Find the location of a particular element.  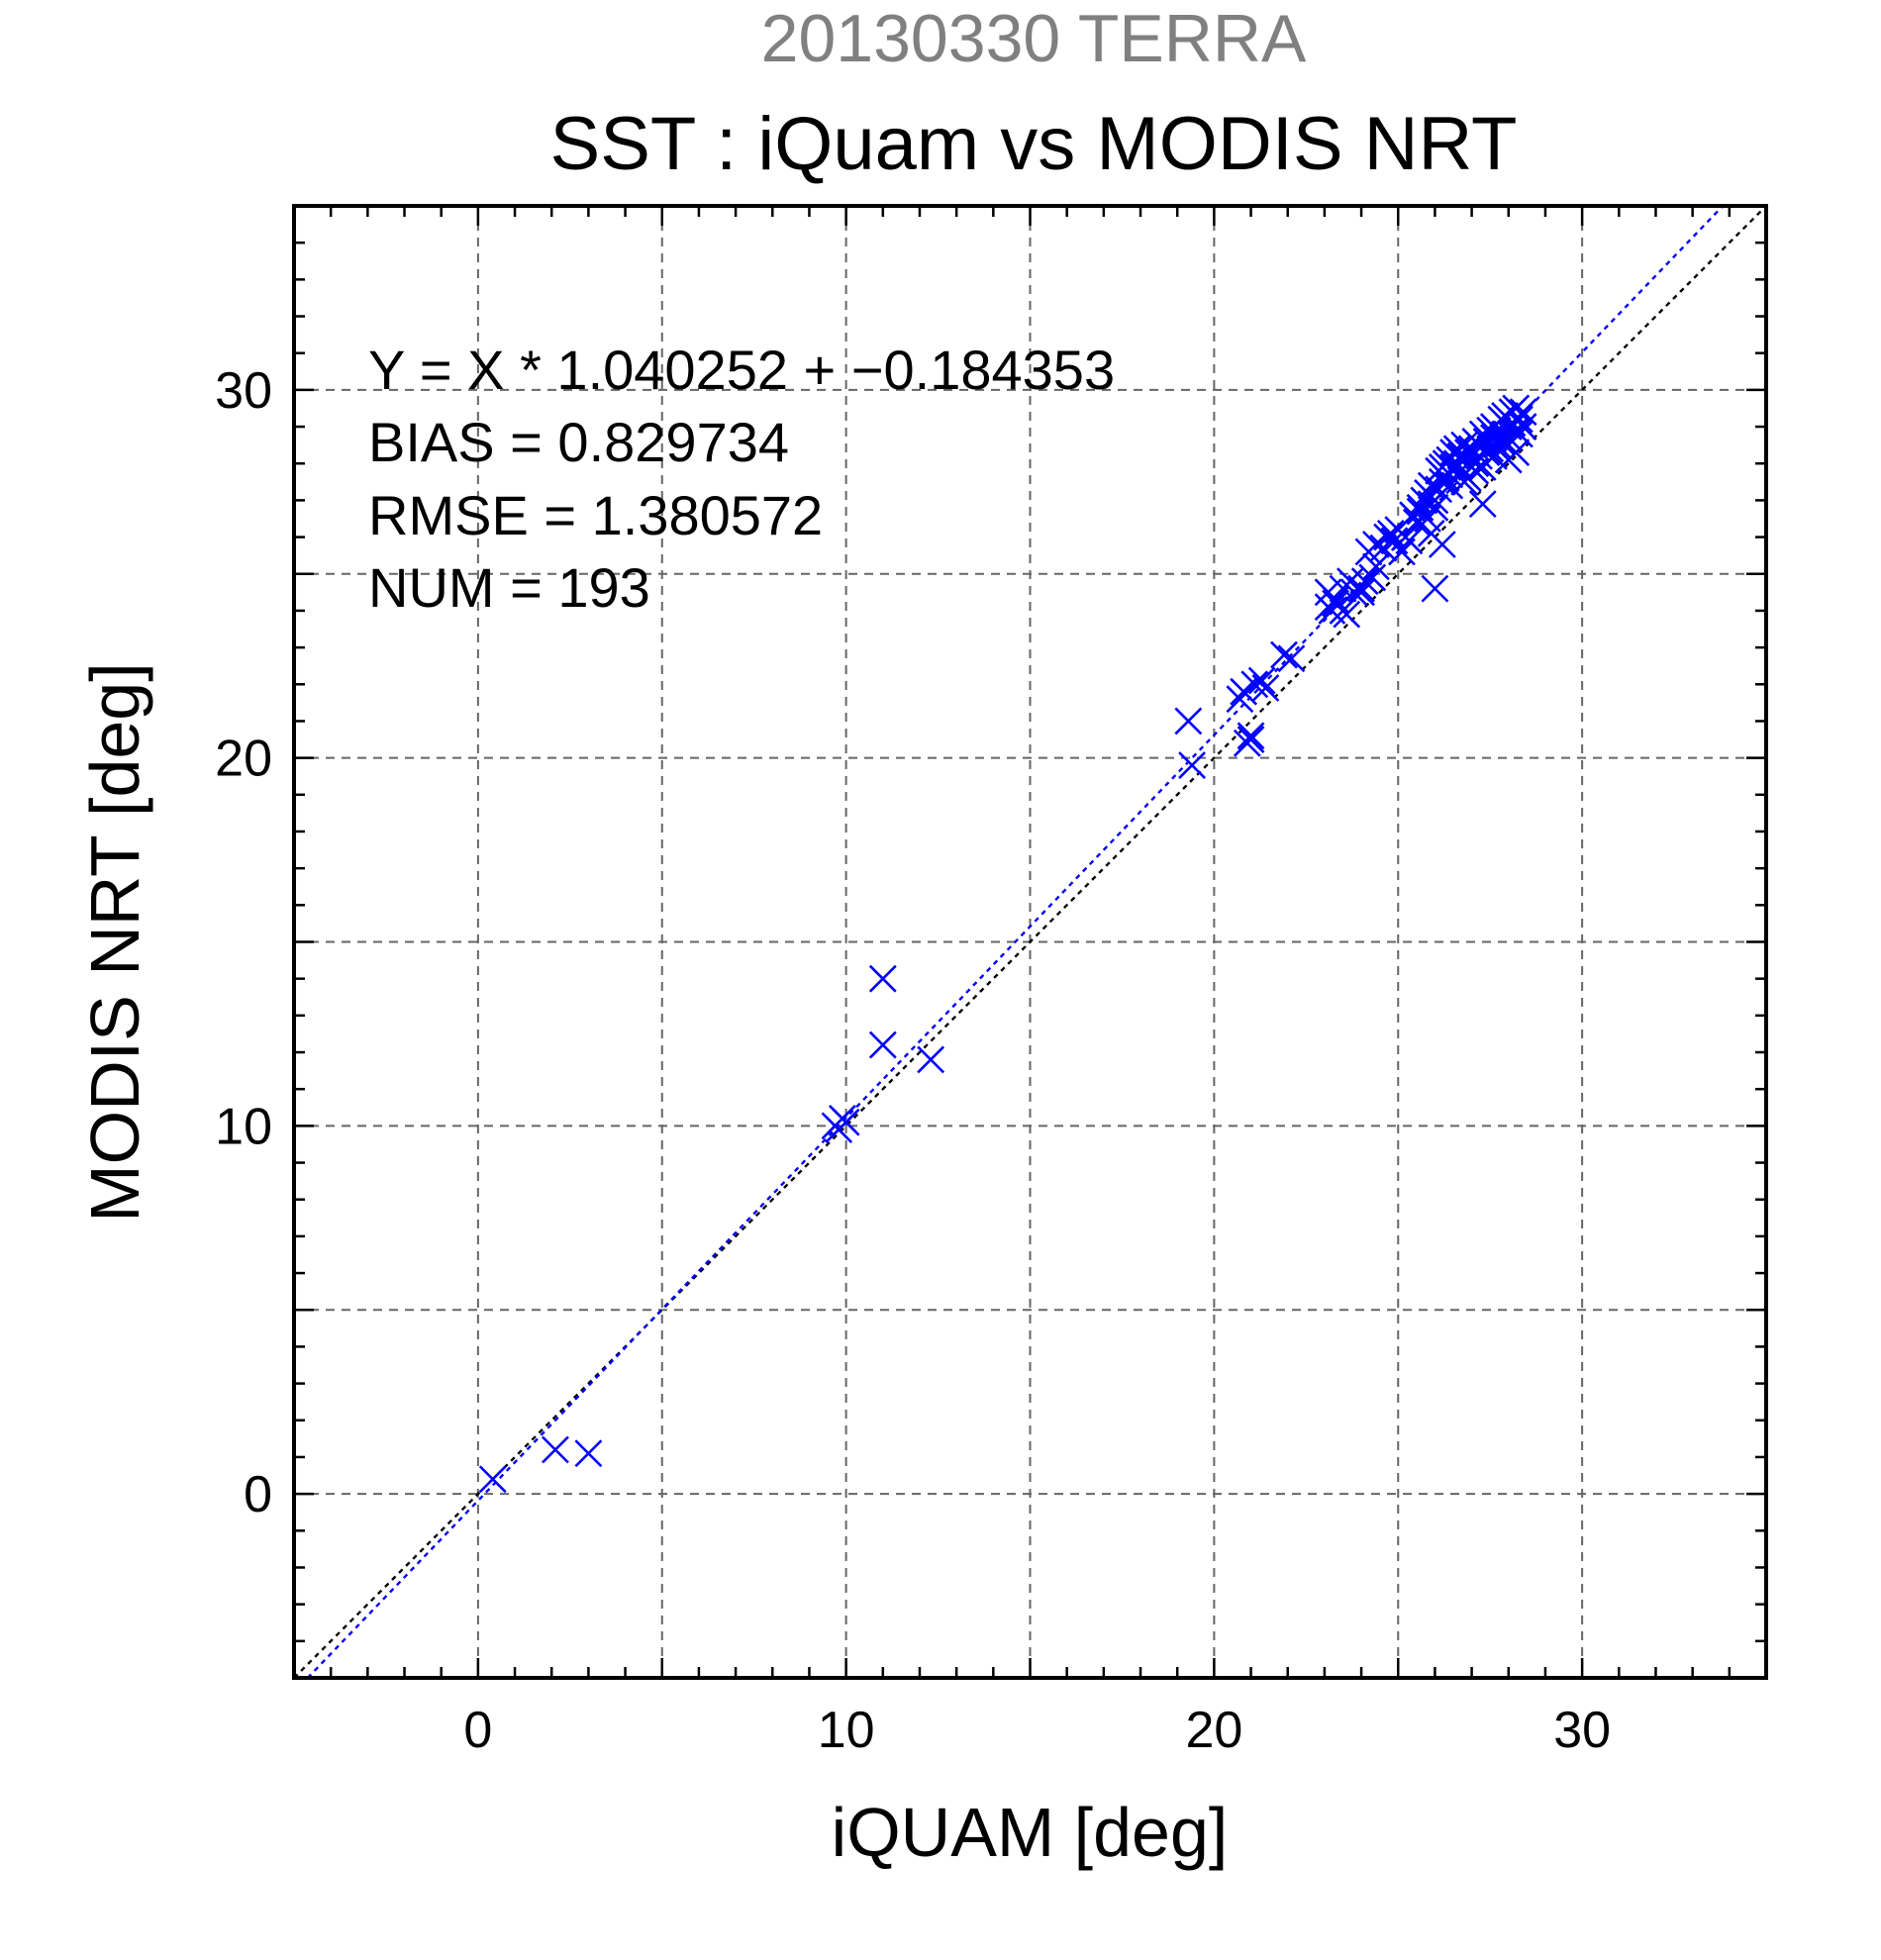

x-tick-label: 10 is located at coordinates (846, 1730).